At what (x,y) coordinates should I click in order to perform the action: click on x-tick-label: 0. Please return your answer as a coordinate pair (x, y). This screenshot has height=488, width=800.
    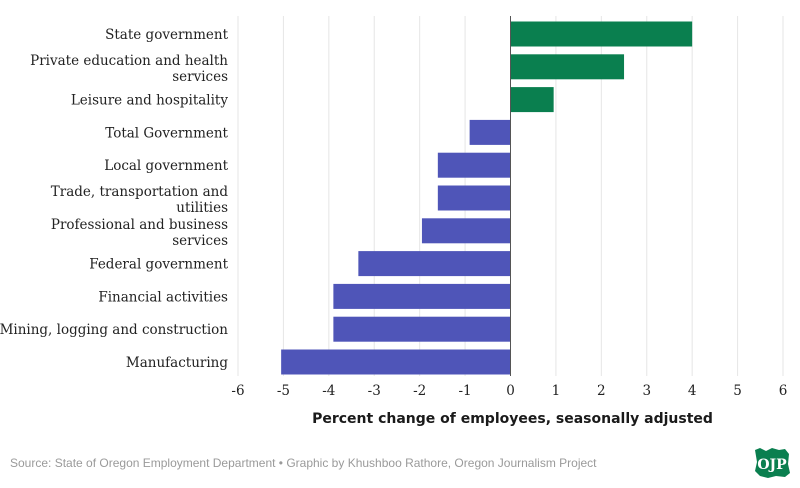
    Looking at the image, I should click on (510, 391).